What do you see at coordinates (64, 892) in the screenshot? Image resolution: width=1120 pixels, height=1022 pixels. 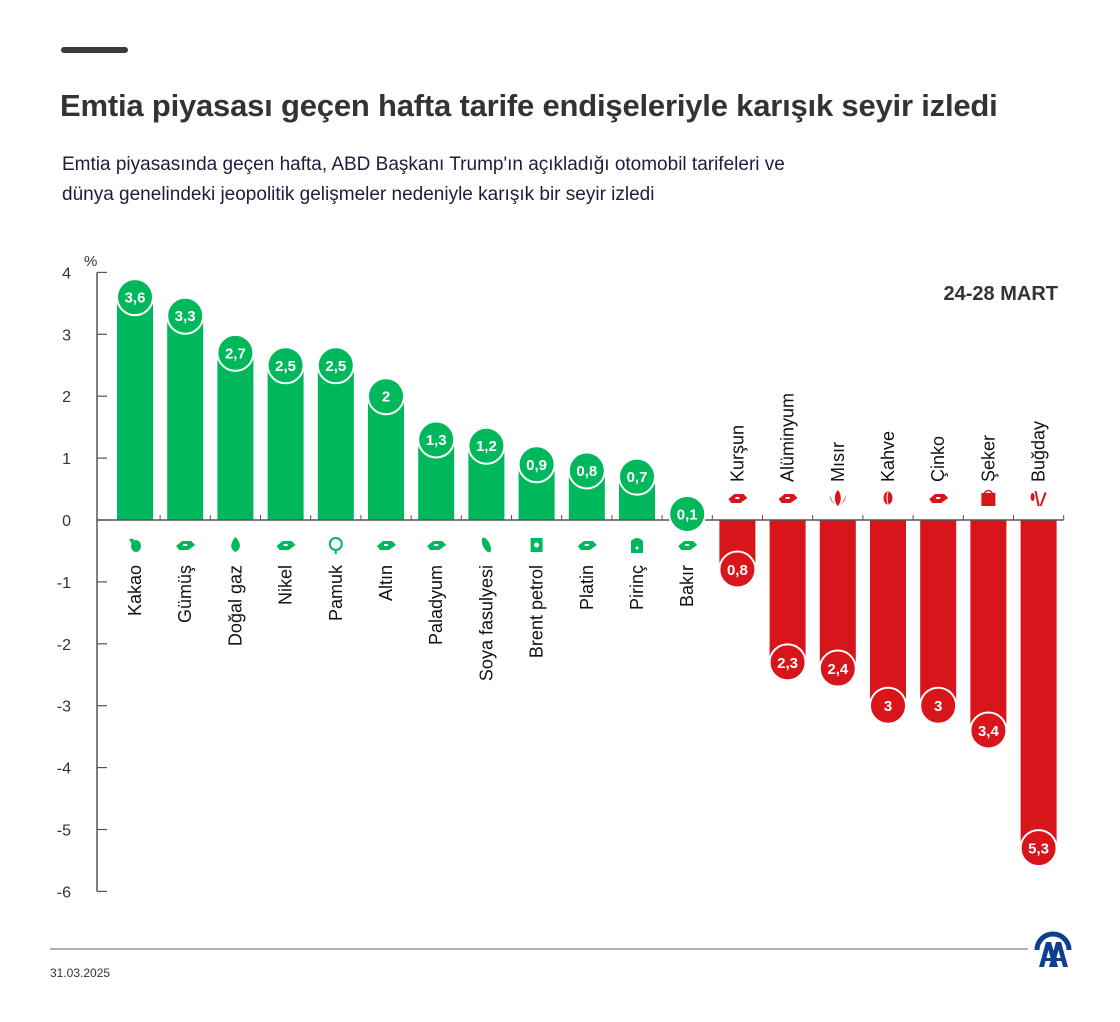 I see `y-tick-label: -6` at bounding box center [64, 892].